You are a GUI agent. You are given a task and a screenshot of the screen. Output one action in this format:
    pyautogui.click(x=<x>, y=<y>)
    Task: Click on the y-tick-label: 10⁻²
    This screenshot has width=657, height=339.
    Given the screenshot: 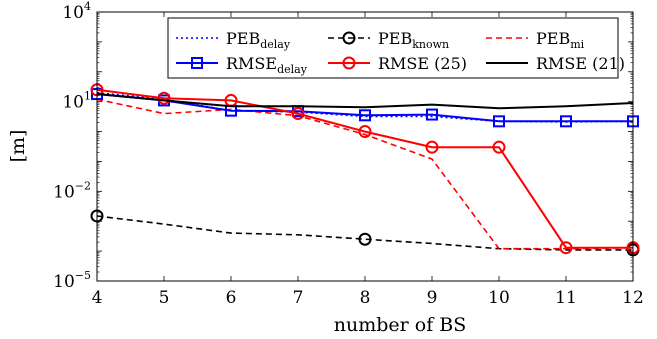 What is the action you would take?
    pyautogui.click(x=72, y=190)
    